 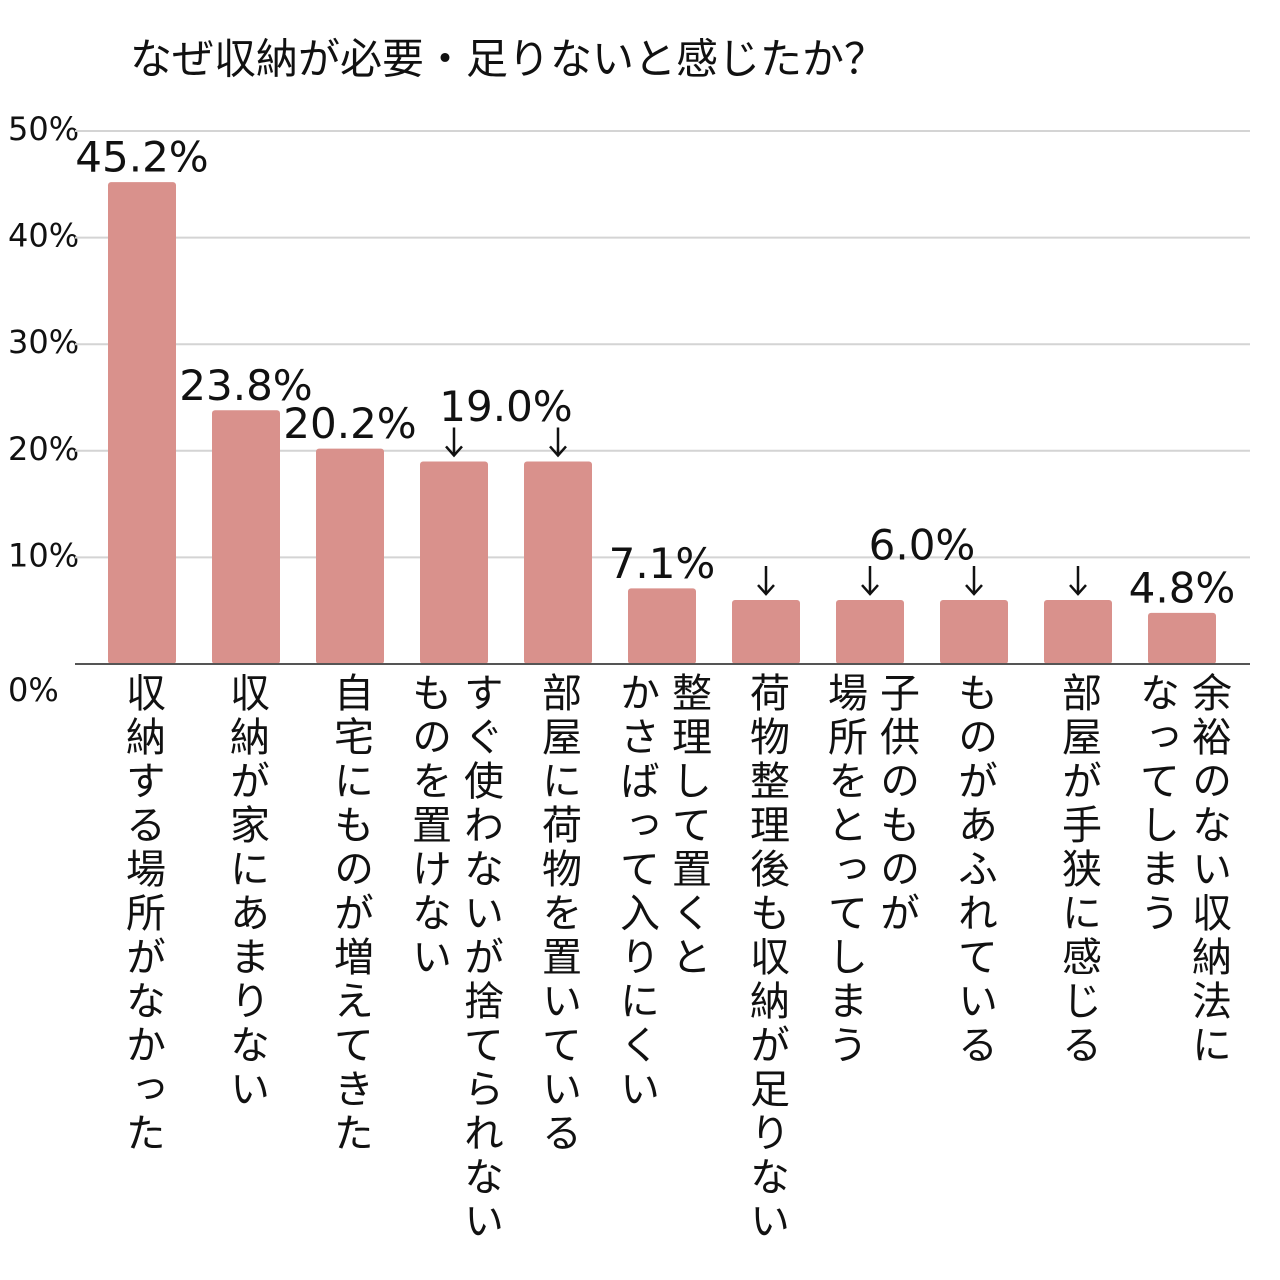 I want to click on x-tick-label: 整理して置くと かさばって入りにくい, so click(x=662, y=892).